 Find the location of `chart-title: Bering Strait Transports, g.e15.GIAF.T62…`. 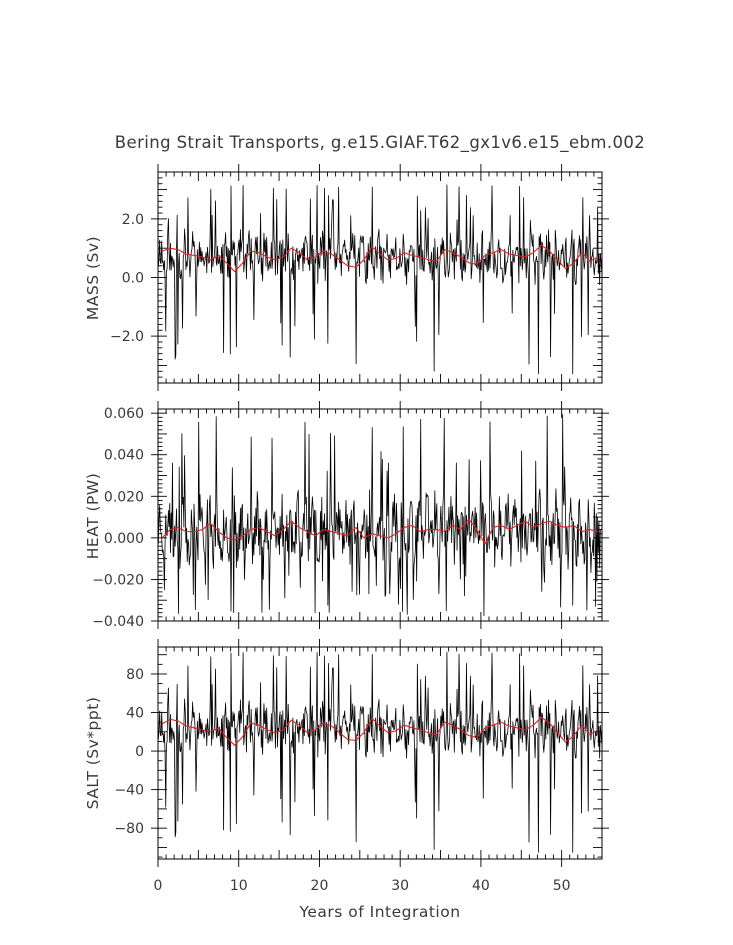

chart-title: Bering Strait Transports, g.e15.GIAF.T62… is located at coordinates (380, 143).